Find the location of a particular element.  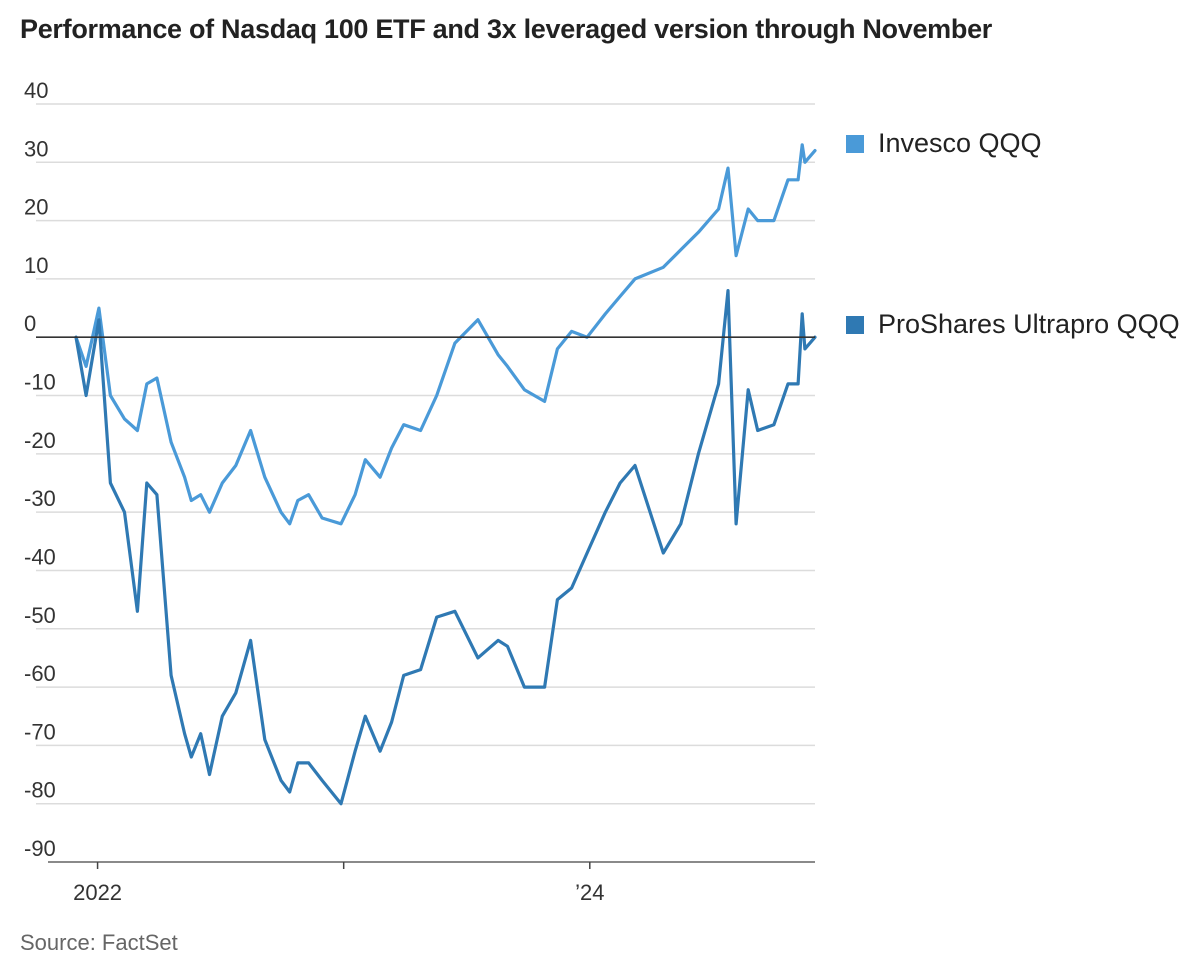

y-tick-label: 20 is located at coordinates (36, 207).